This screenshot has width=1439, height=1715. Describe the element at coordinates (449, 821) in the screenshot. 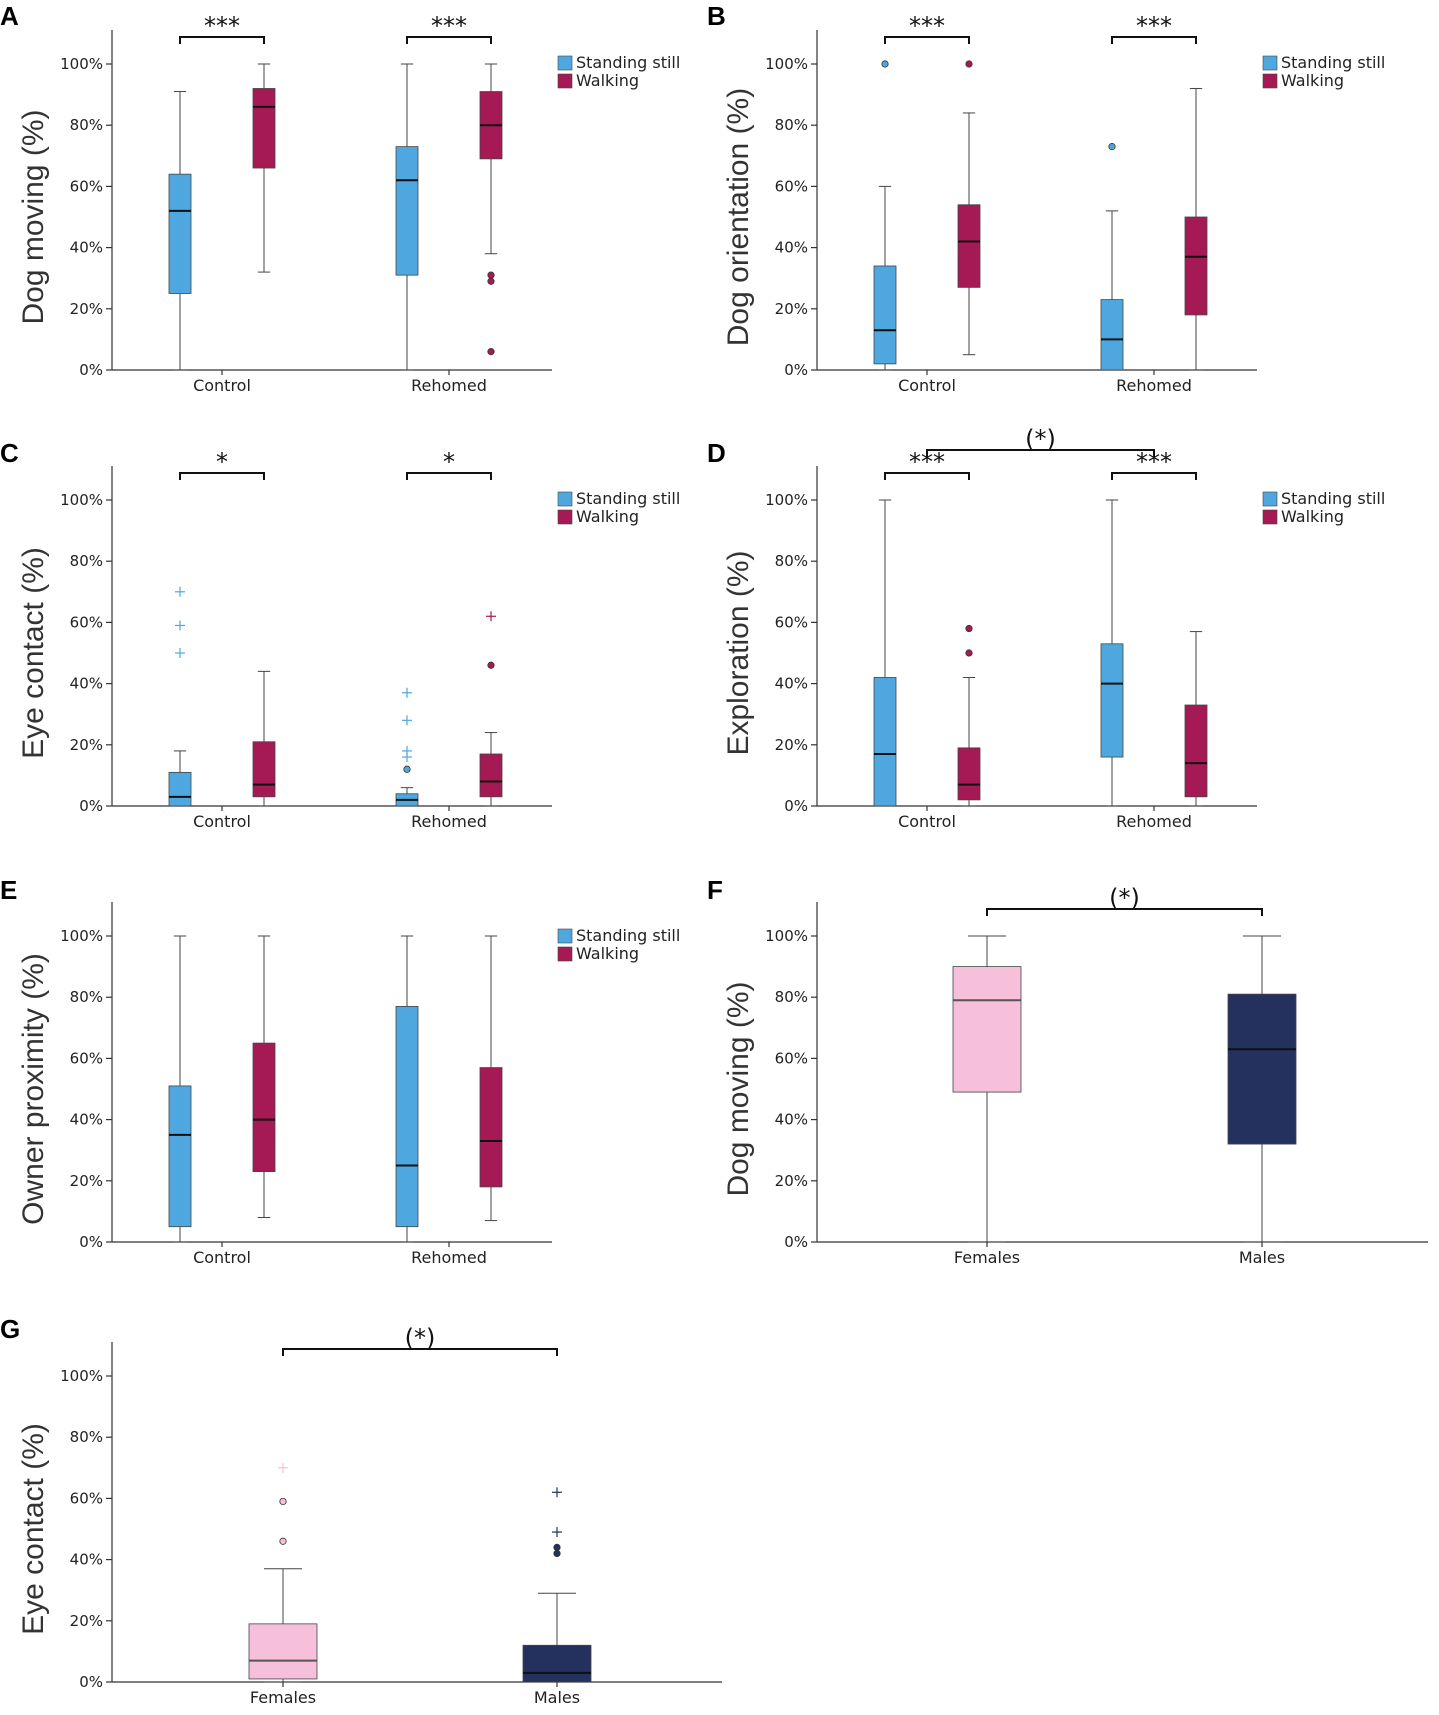

I see `x-tick-label: Rehomed` at that location.